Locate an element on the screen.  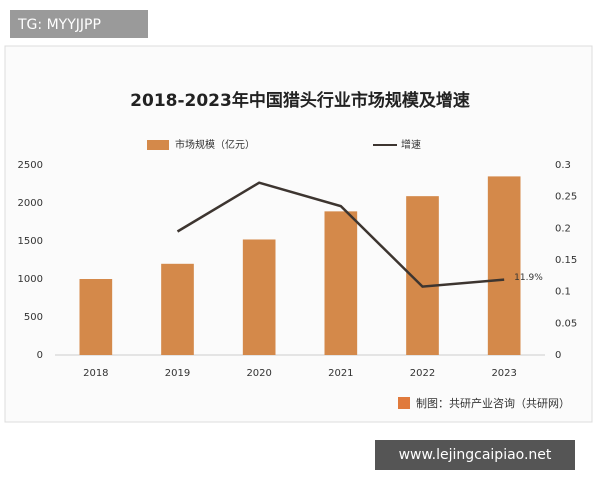
overlay-text: www.lejingcaipiao.net is located at coordinates (475, 455).